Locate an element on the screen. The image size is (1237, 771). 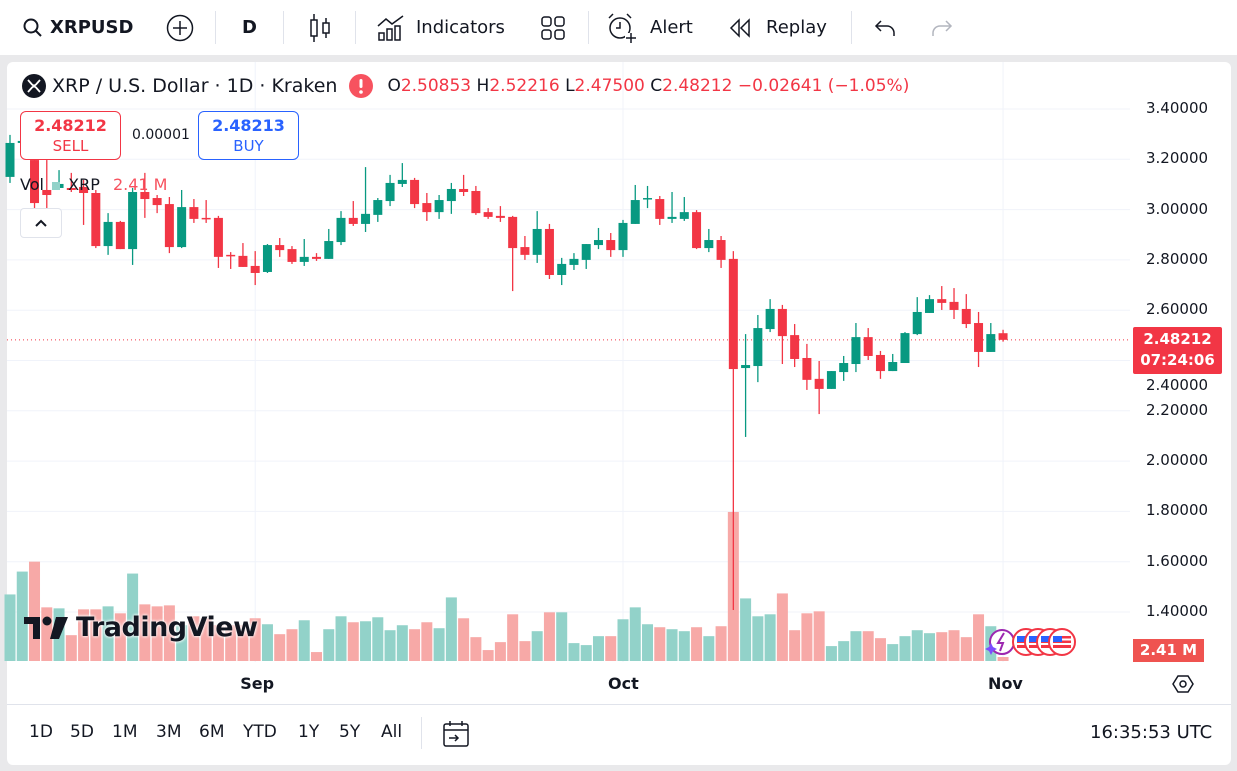
open-label: O is located at coordinates (394, 86).